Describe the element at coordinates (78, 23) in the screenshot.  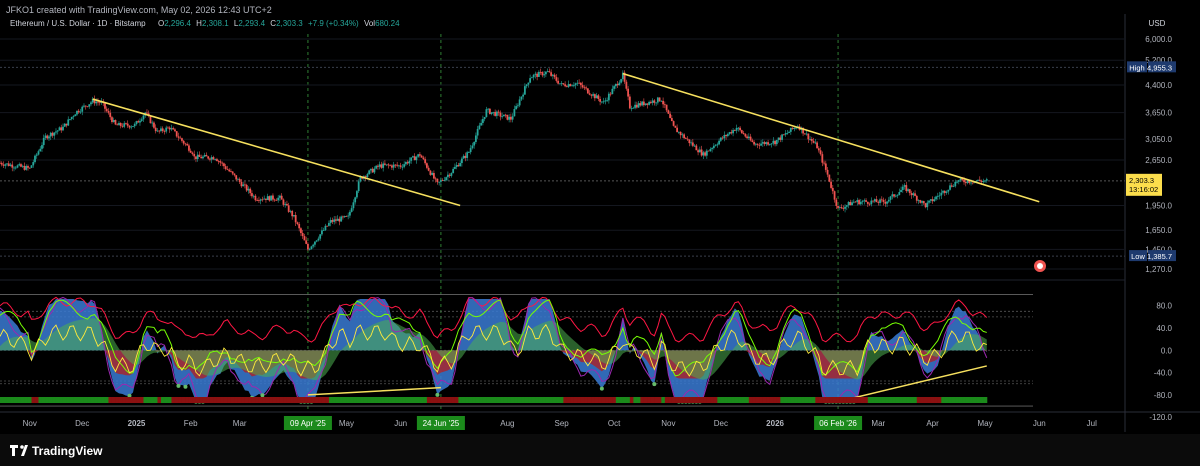
I see `symbol-title: Ethereum / U.S. Dollar · 1D · Bitstamp` at that location.